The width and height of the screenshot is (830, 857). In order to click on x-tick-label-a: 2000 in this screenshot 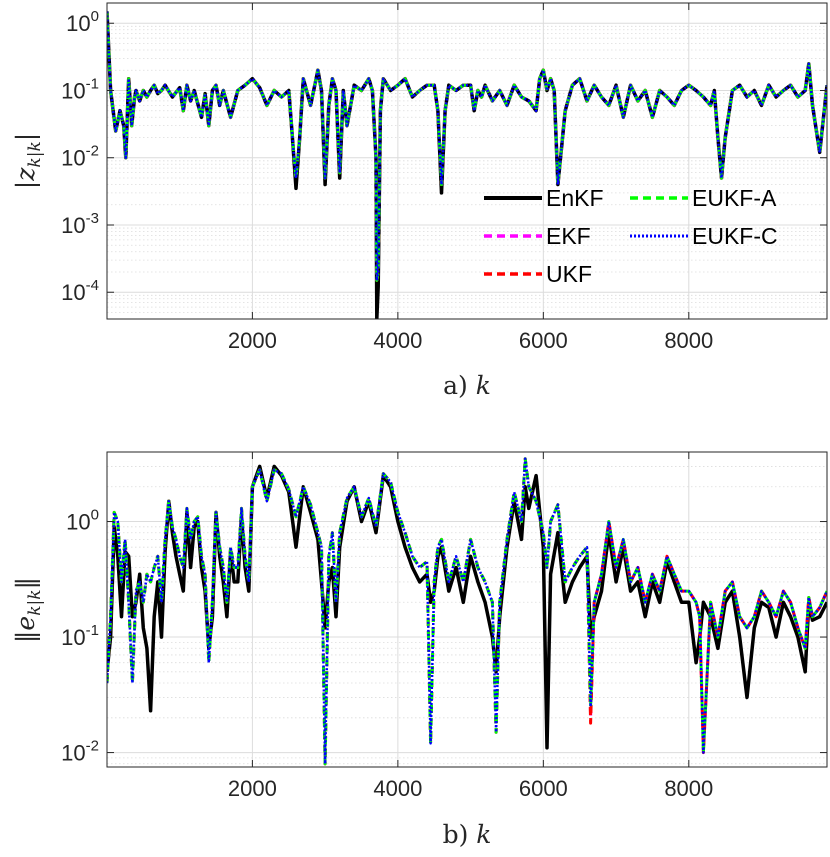, I will do `click(252, 340)`.